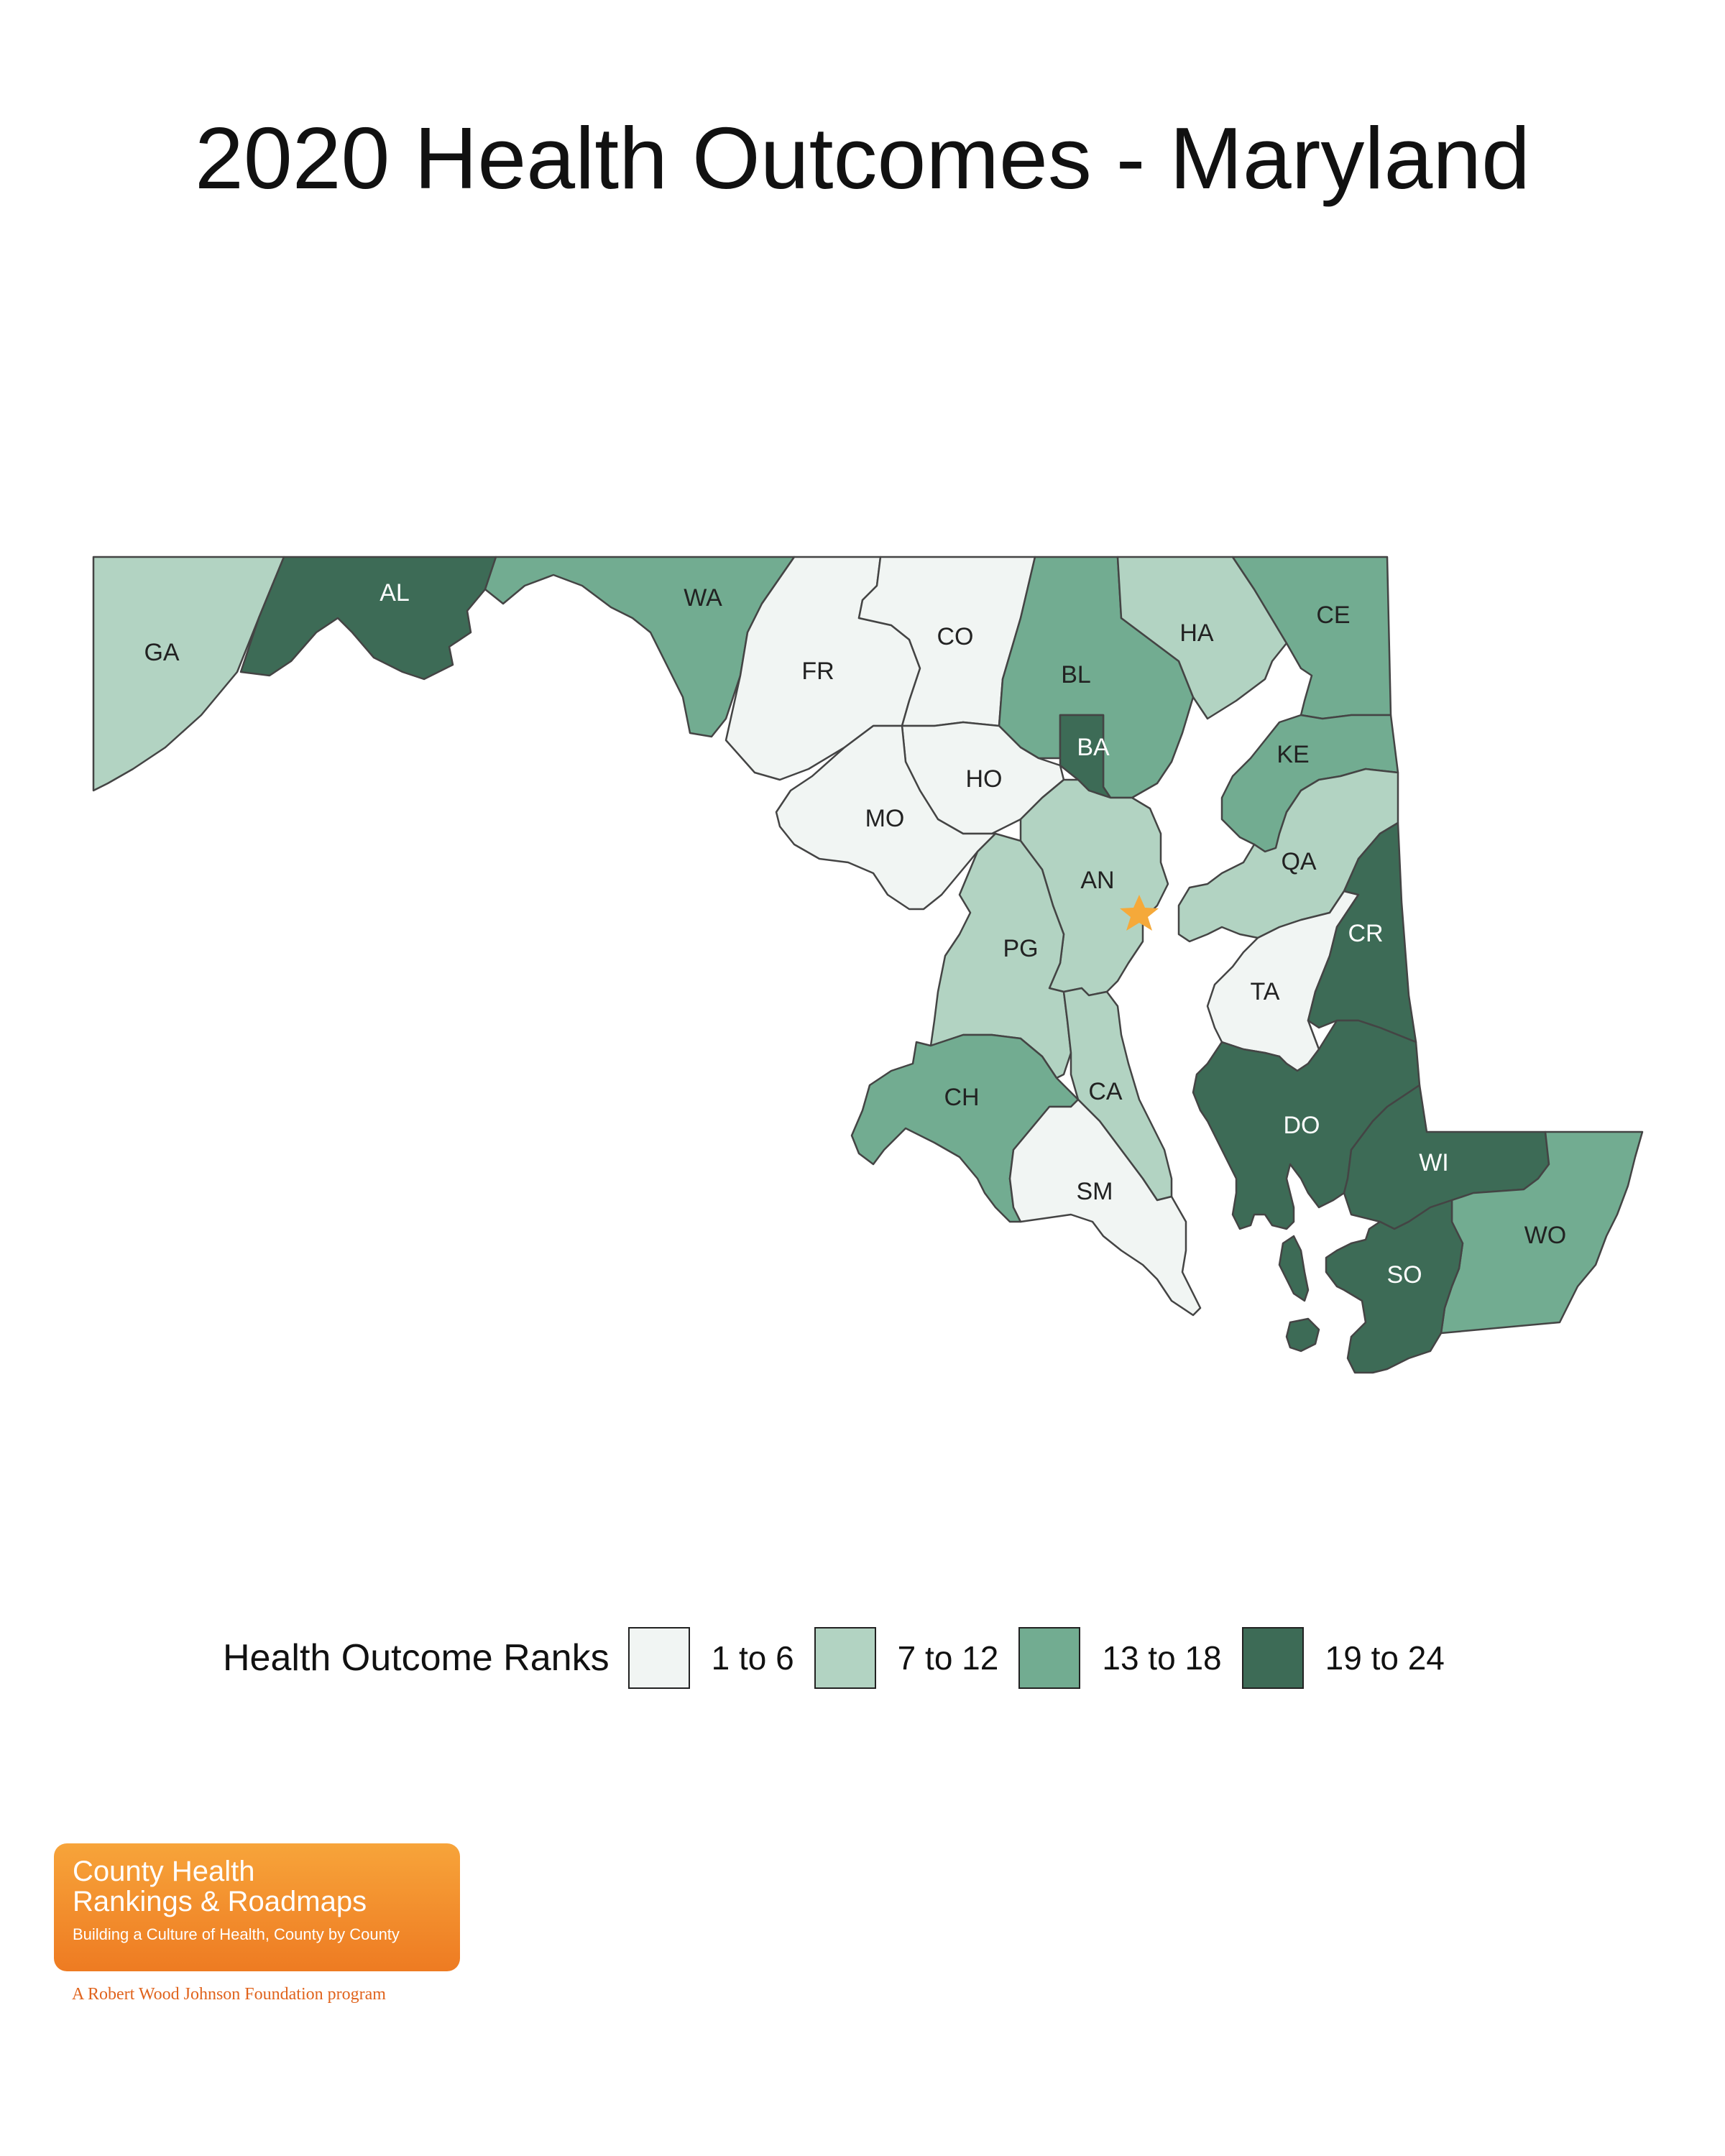 The width and height of the screenshot is (1725, 2156). I want to click on county-CH, so click(965, 1128).